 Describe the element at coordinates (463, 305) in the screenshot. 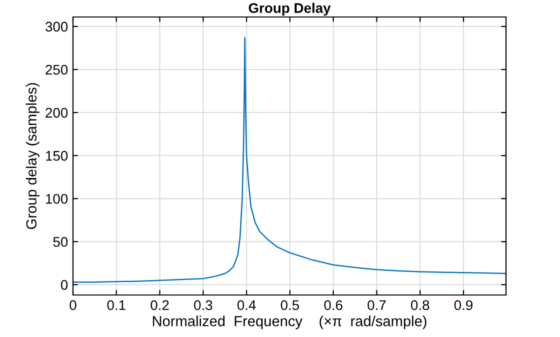

I see `x-tick-label: 0.9` at that location.